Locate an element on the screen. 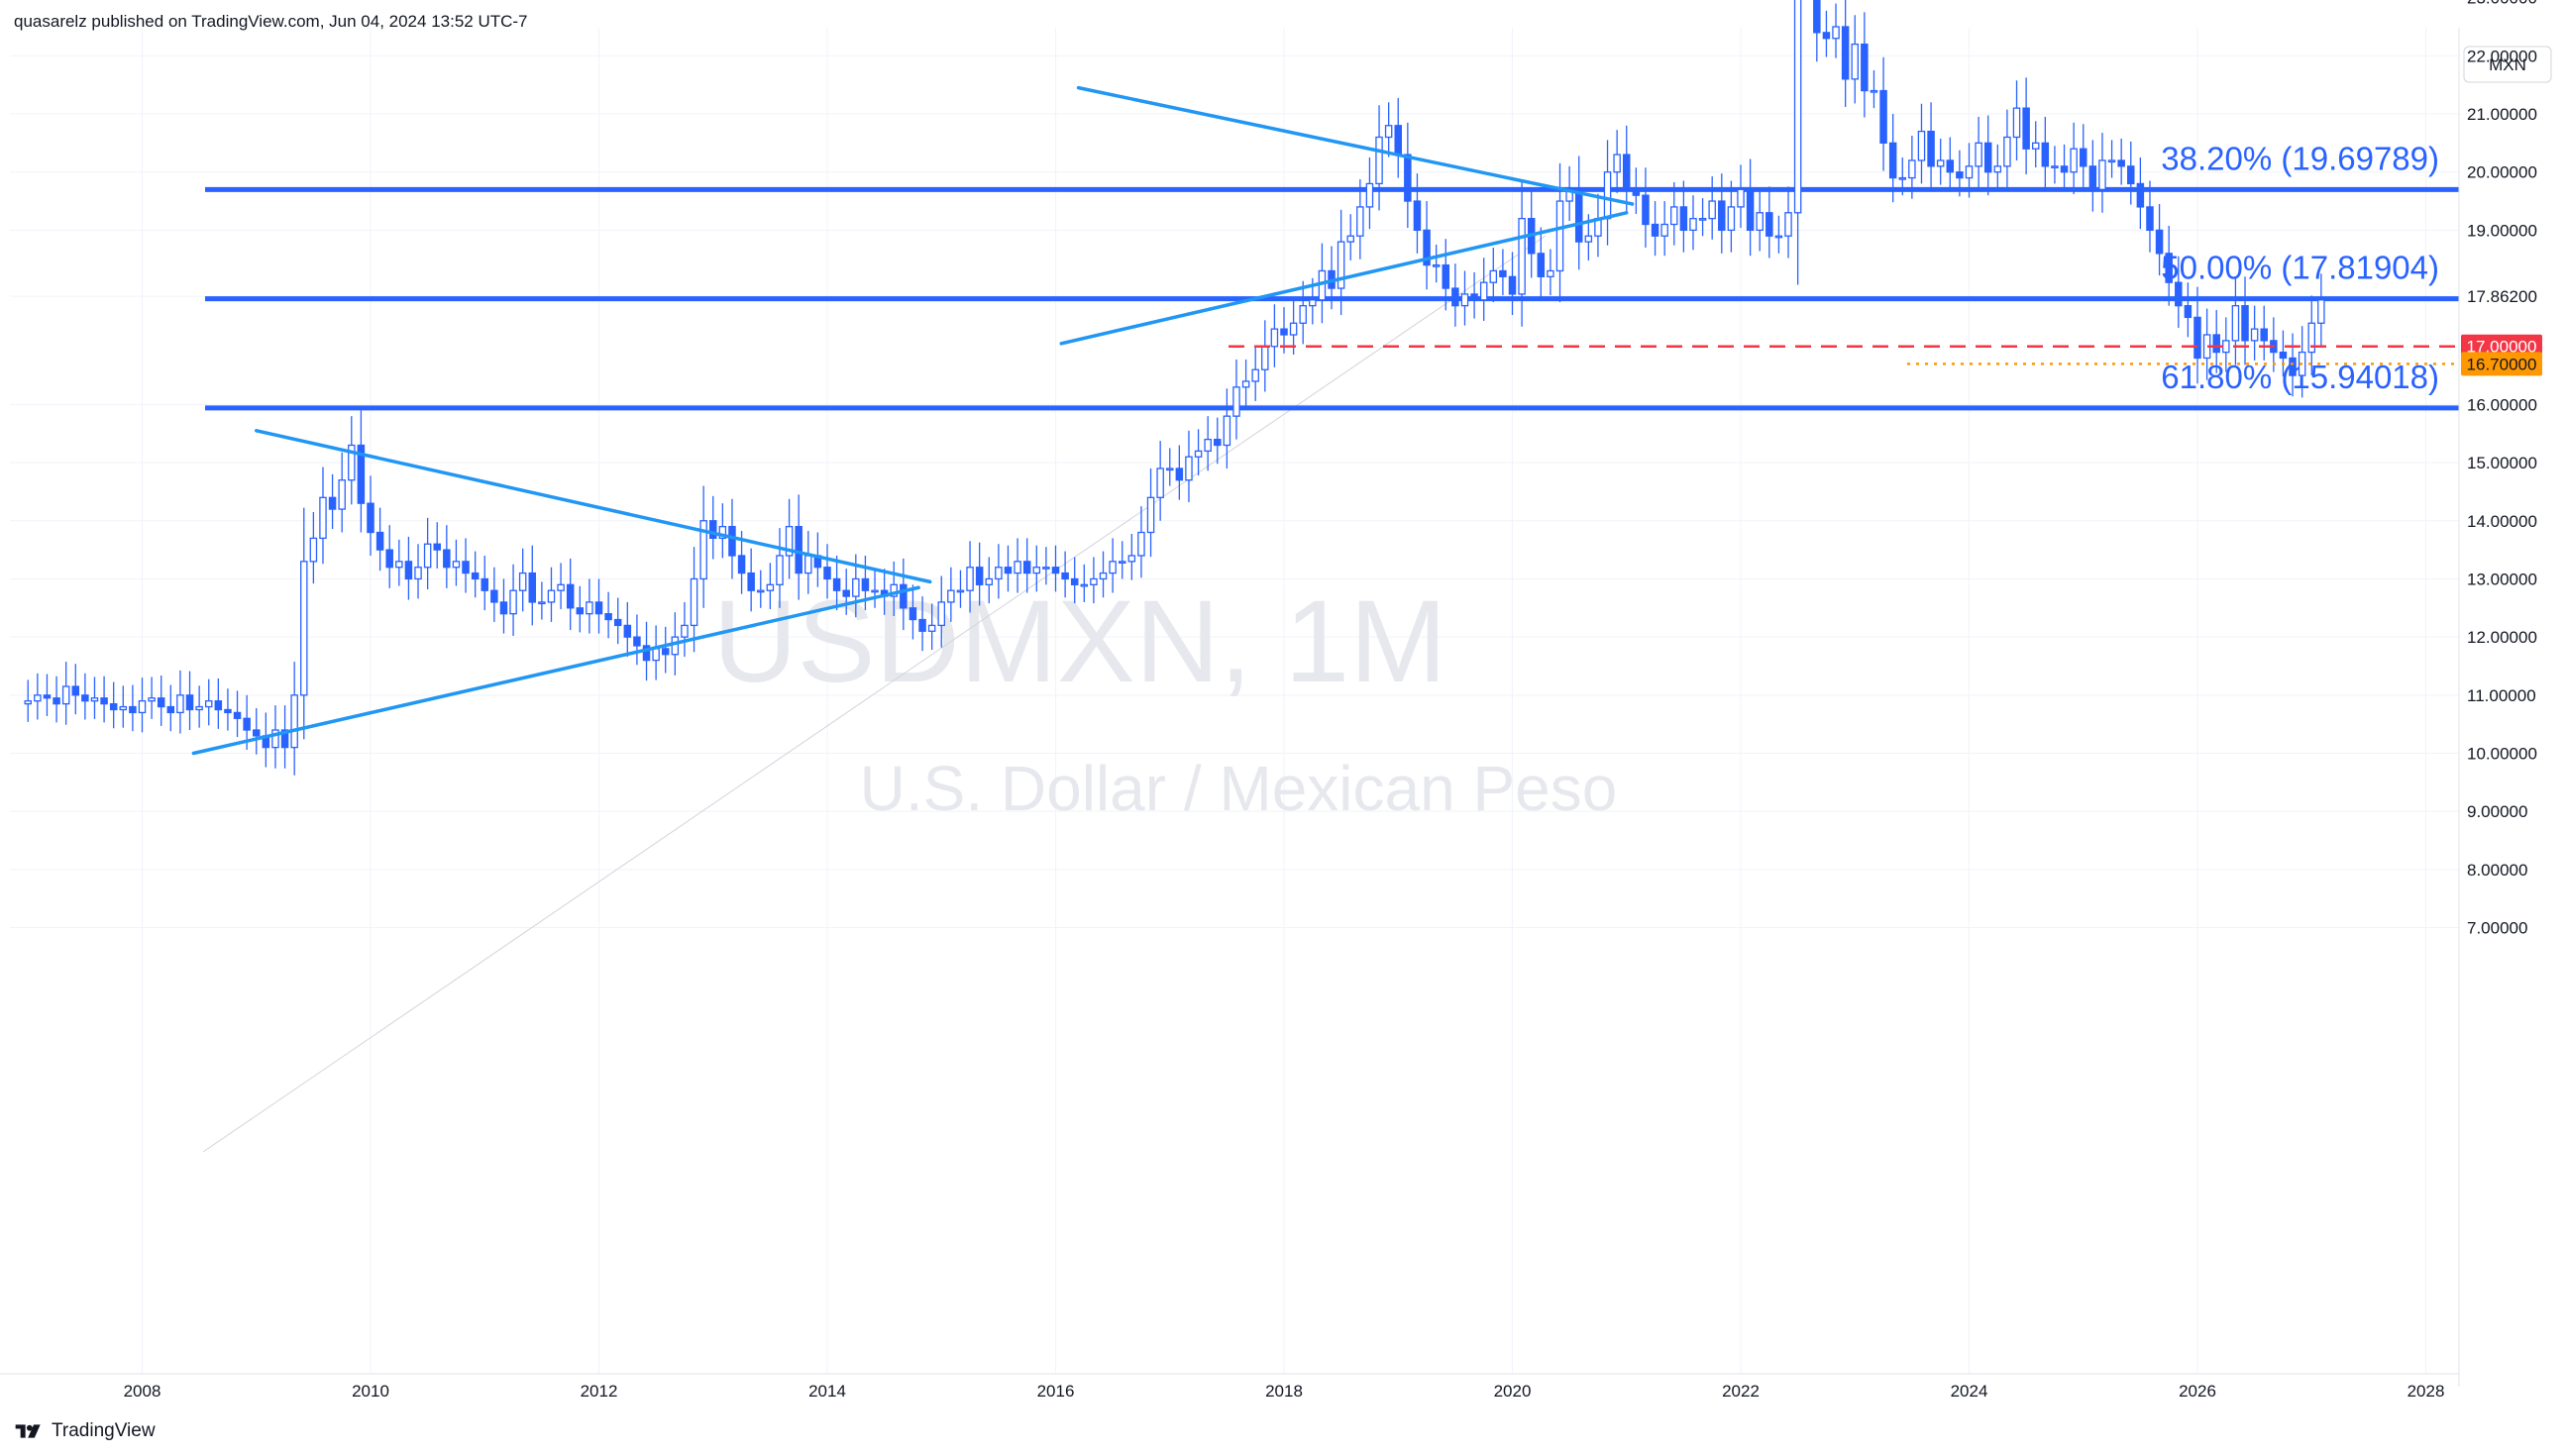  y-tick-label: 11.00000 is located at coordinates (2501, 695).